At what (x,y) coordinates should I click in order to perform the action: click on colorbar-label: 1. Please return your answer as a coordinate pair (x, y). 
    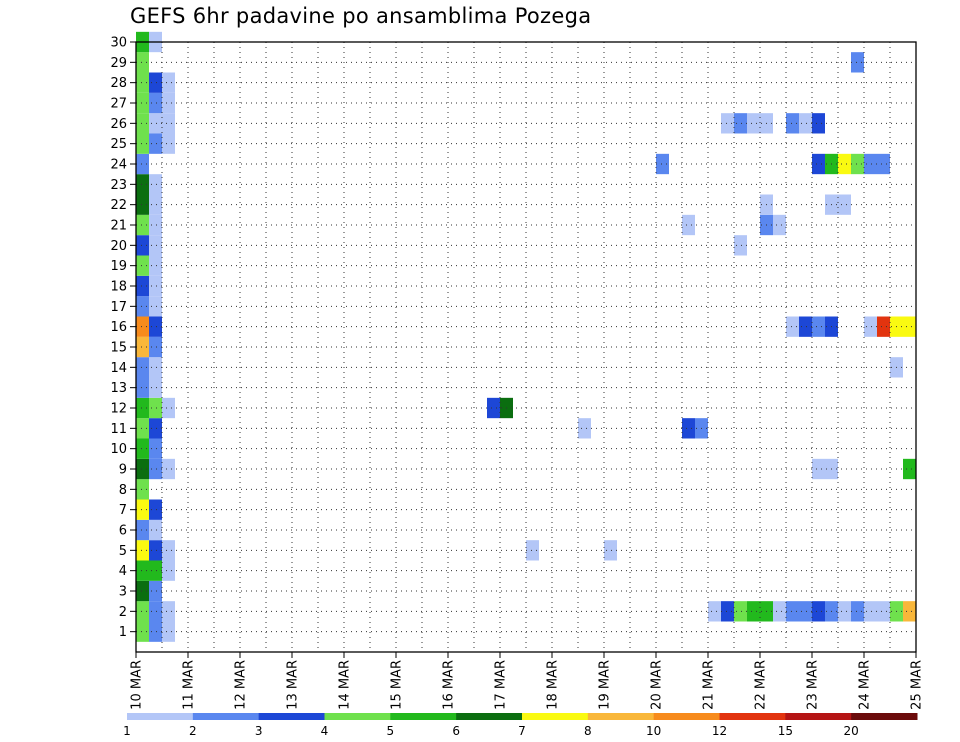
    Looking at the image, I should click on (127, 731).